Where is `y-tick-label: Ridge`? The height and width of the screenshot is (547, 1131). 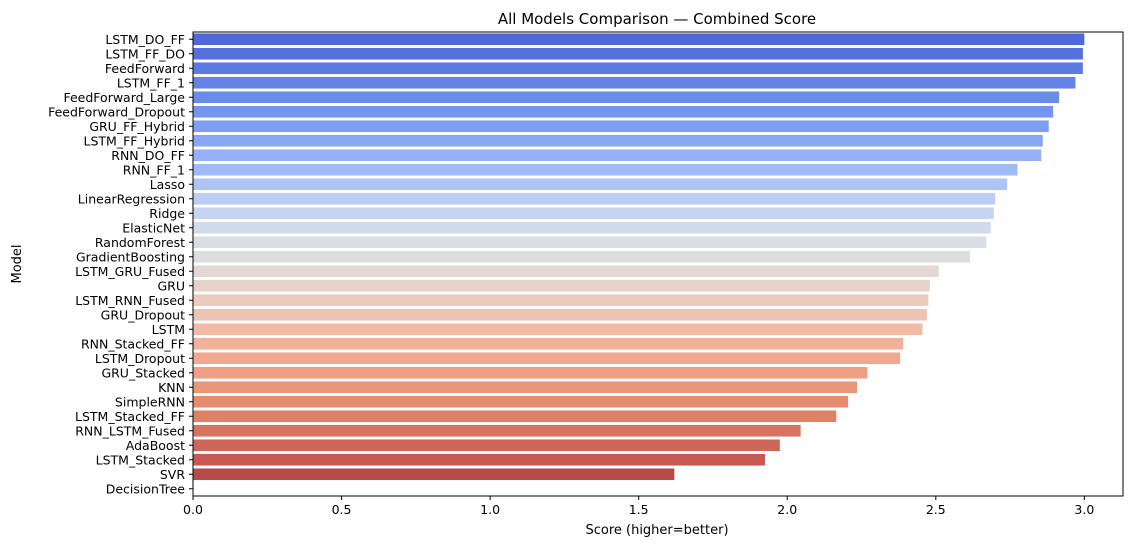
y-tick-label: Ridge is located at coordinates (167, 213).